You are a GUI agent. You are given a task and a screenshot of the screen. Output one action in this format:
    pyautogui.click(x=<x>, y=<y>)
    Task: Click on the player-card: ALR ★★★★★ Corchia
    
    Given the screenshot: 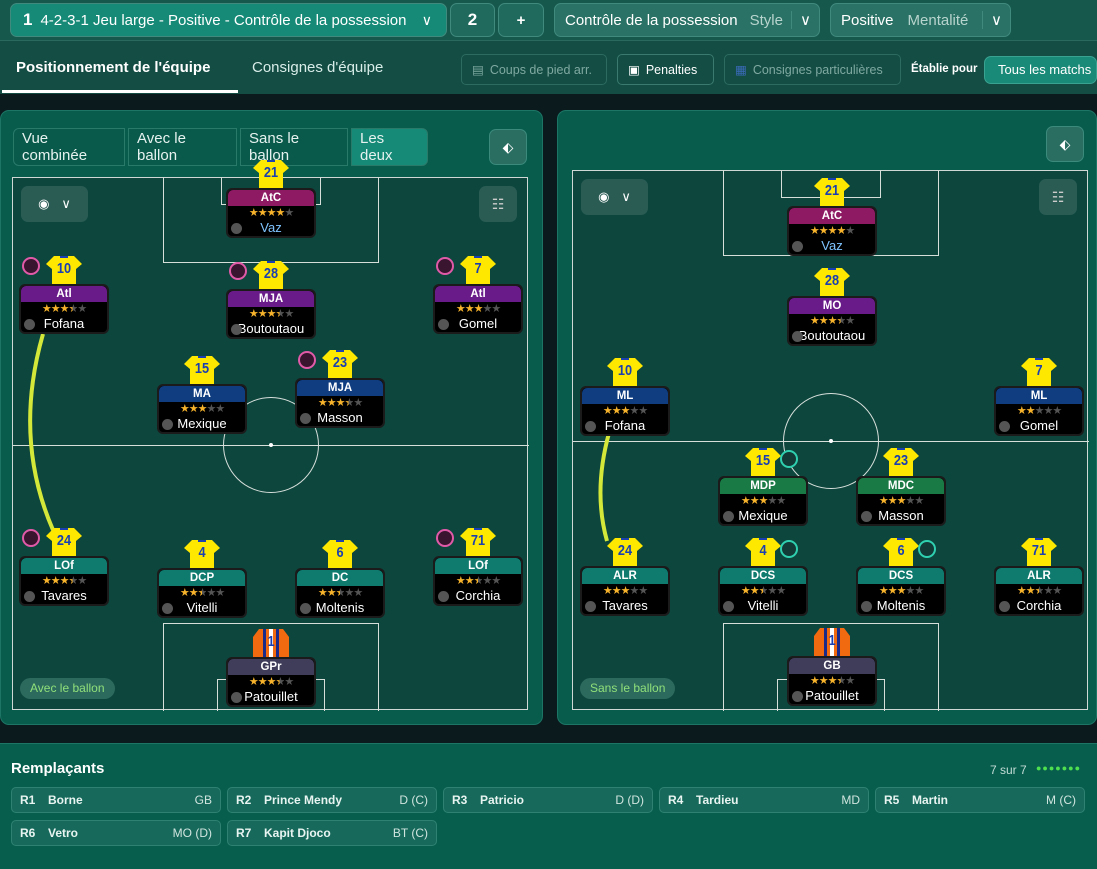 What is the action you would take?
    pyautogui.click(x=1039, y=591)
    